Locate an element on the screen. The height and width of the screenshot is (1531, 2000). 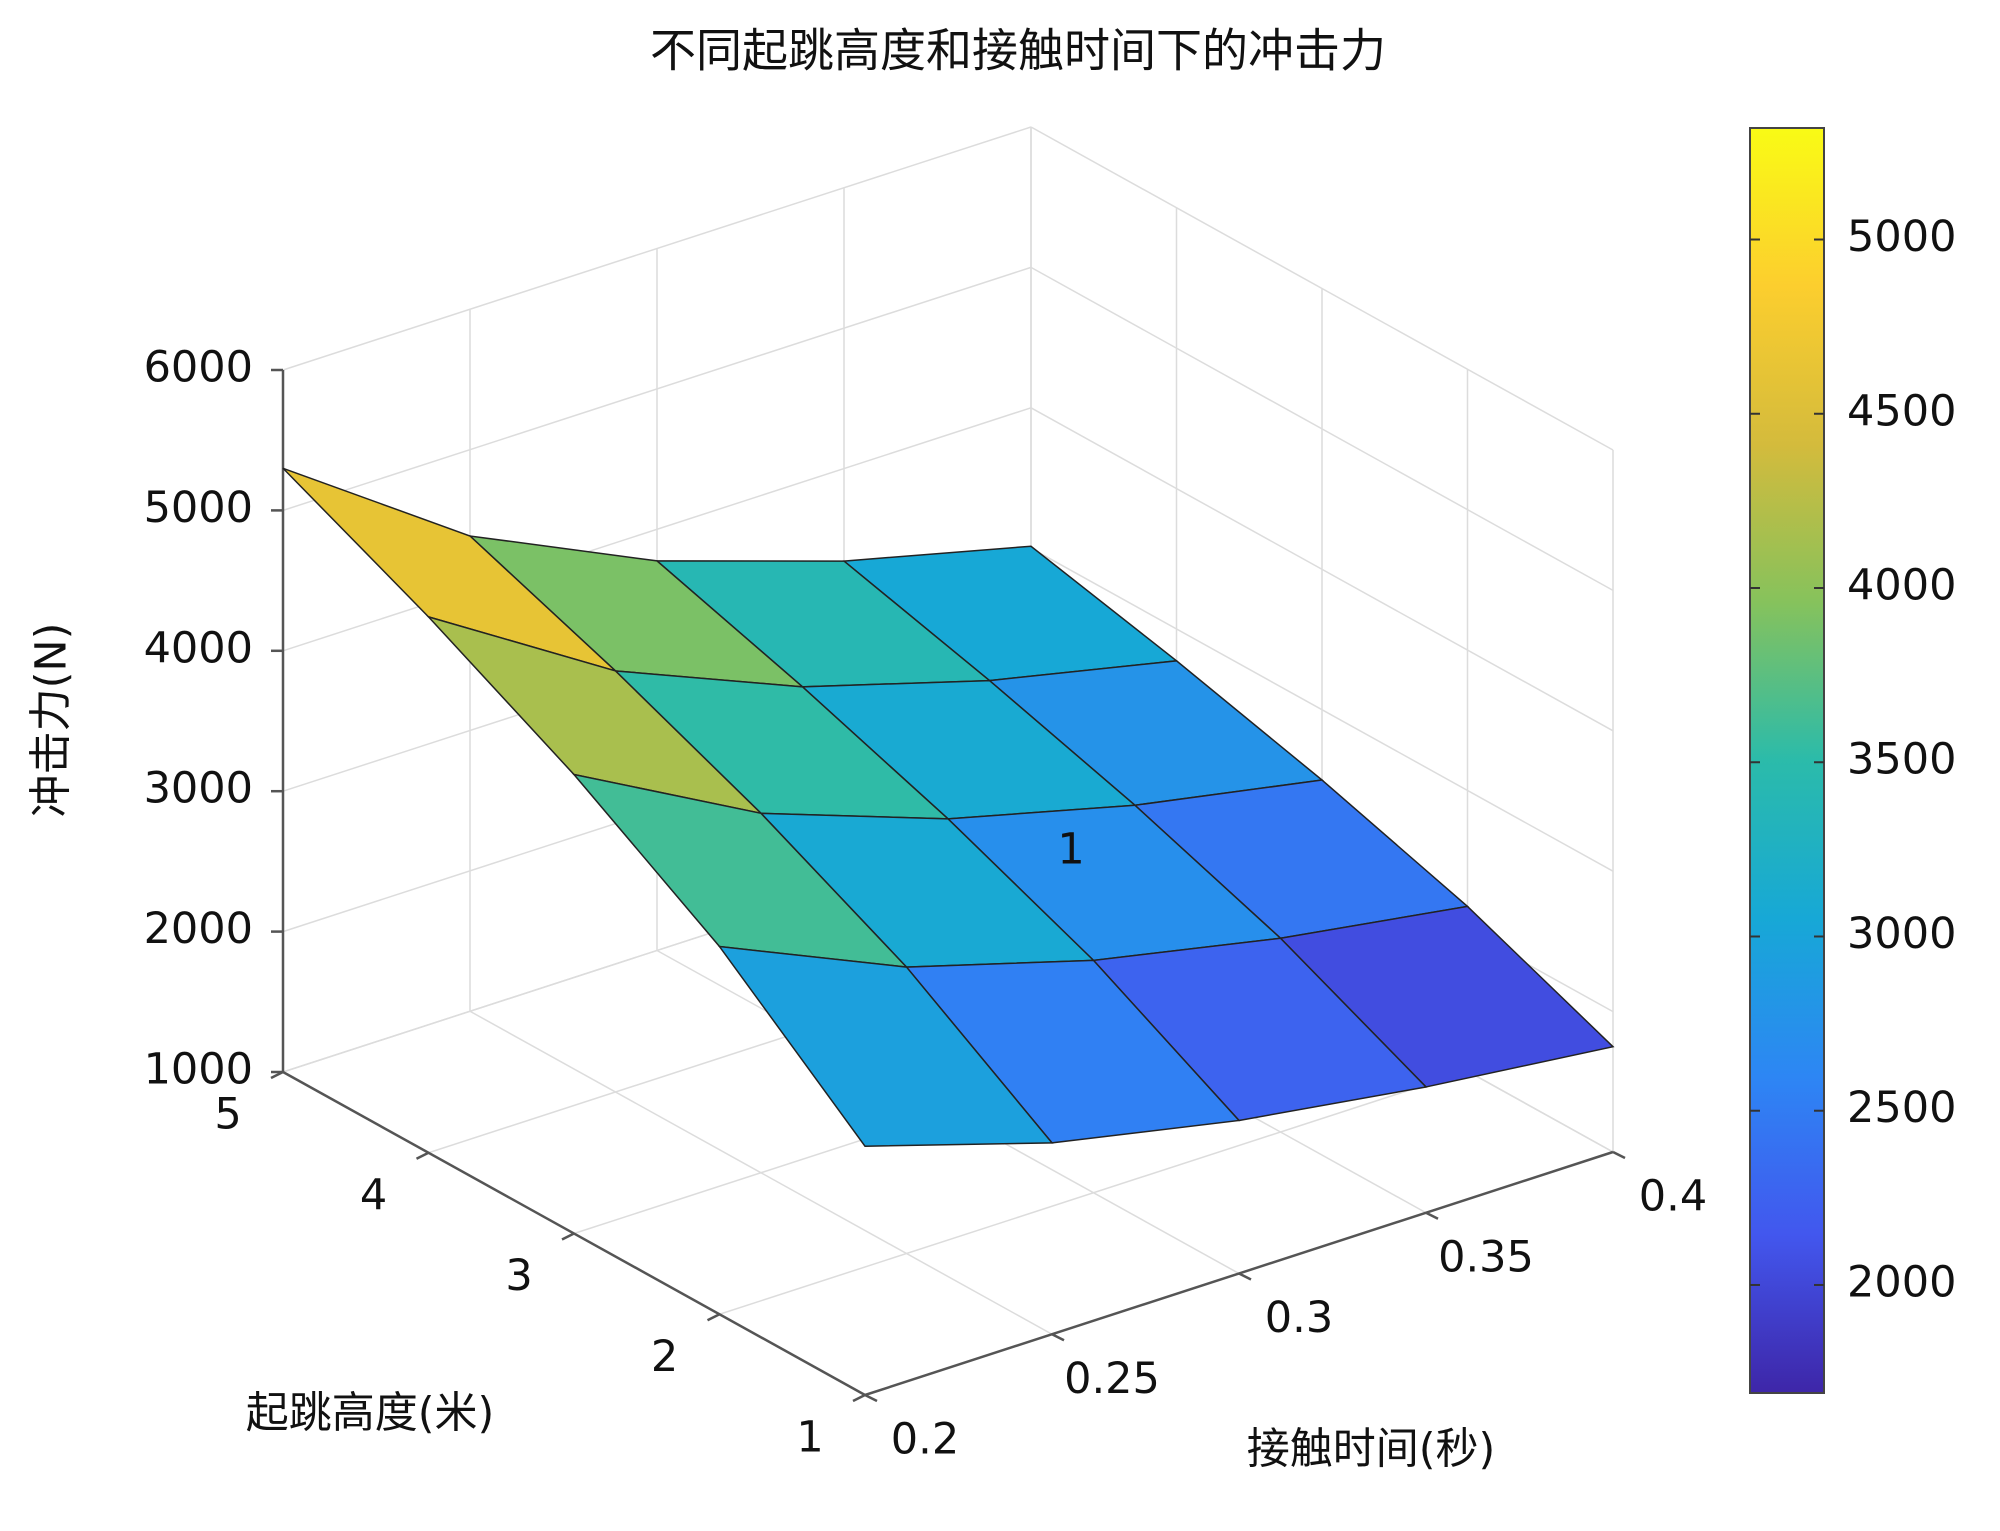
x-tick-label: 0.2 is located at coordinates (925, 1440).